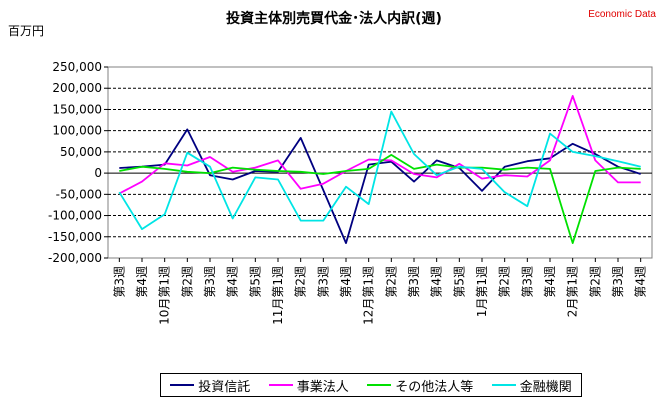 The height and width of the screenshot is (401, 668). I want to click on legend-label-0: 投資信託, so click(224, 387).